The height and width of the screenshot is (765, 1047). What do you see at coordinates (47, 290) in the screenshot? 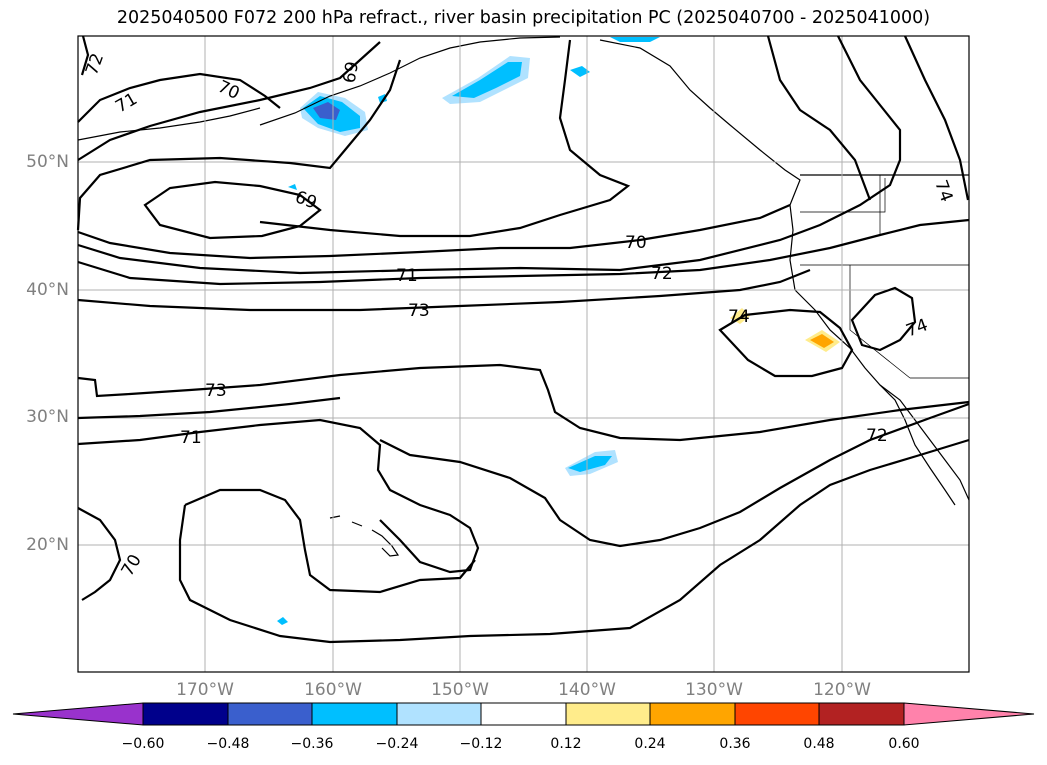
I see `lat-label-40n: 40°N` at bounding box center [47, 290].